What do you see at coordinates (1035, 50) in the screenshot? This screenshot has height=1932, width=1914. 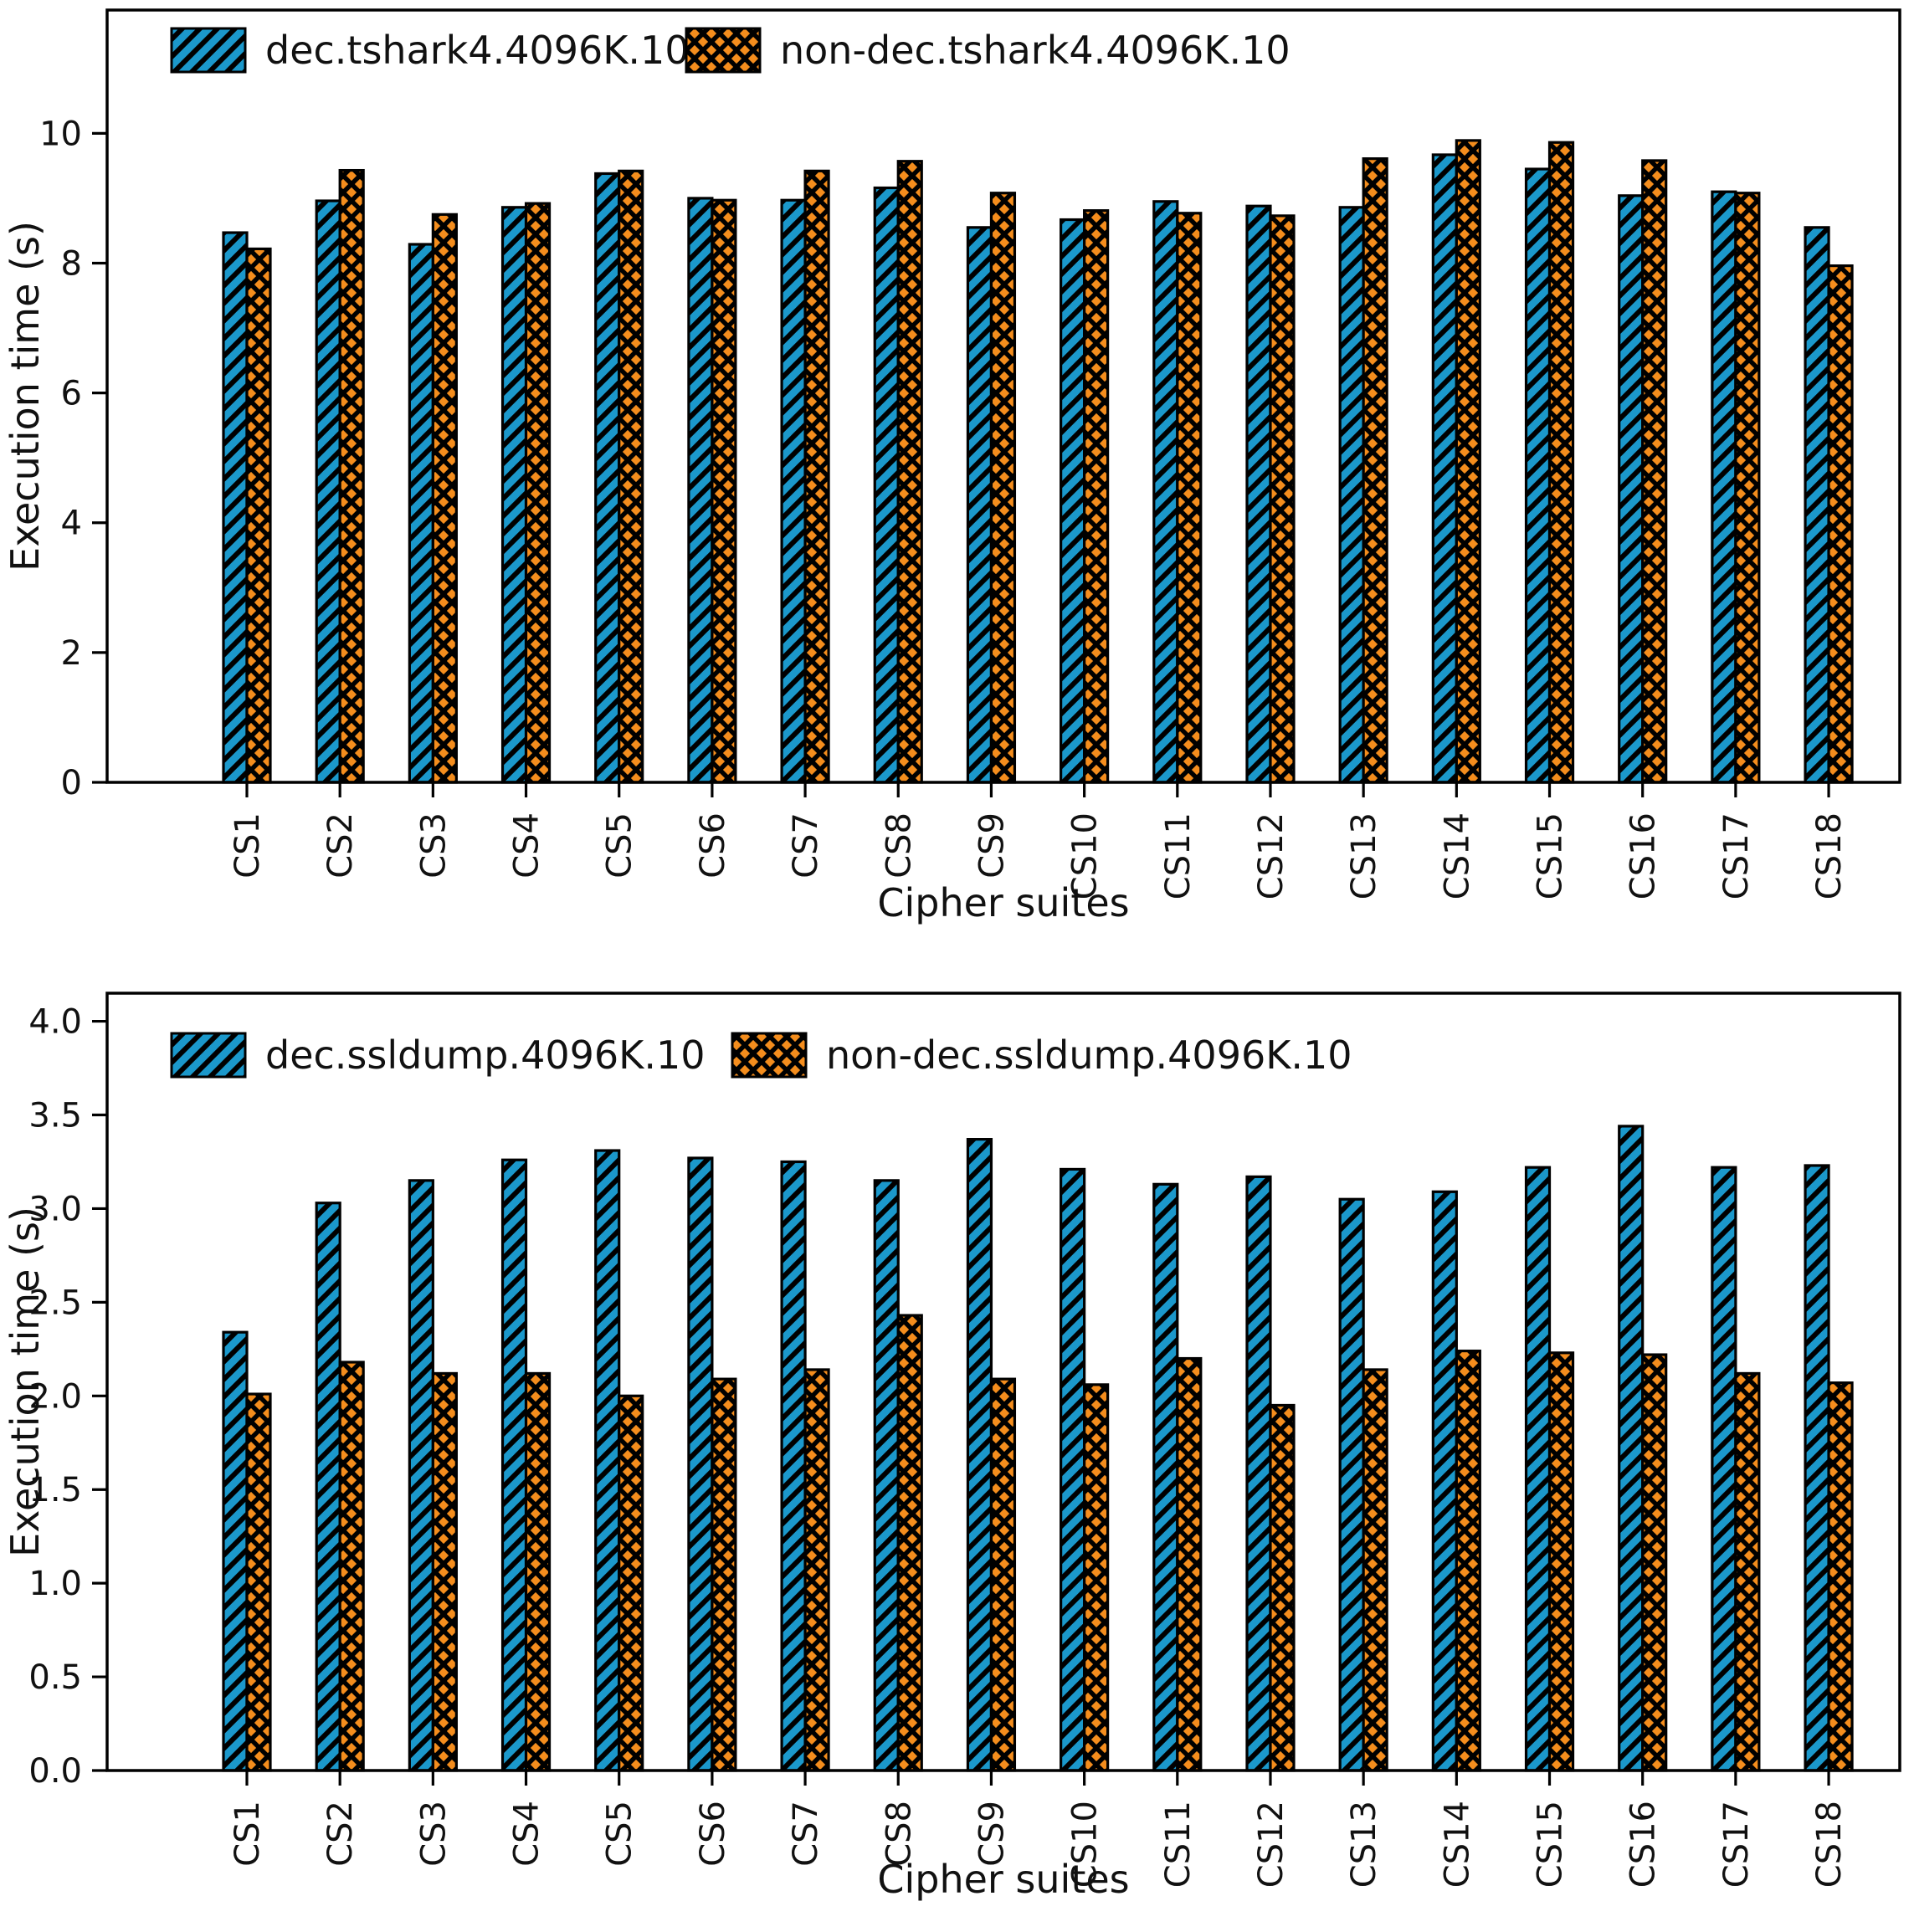 I see `legend-label-non-dec: non-dec.tshark4.4096K.10` at bounding box center [1035, 50].